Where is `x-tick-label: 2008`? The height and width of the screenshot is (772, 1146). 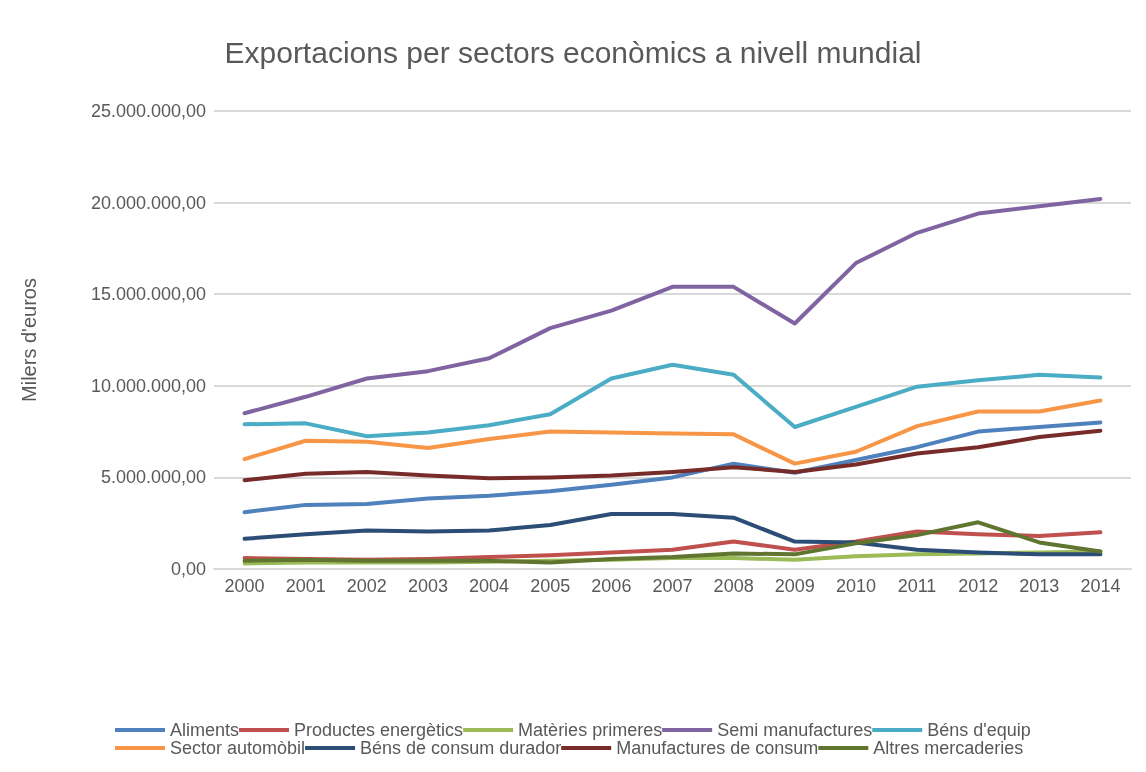
x-tick-label: 2008 is located at coordinates (733, 586).